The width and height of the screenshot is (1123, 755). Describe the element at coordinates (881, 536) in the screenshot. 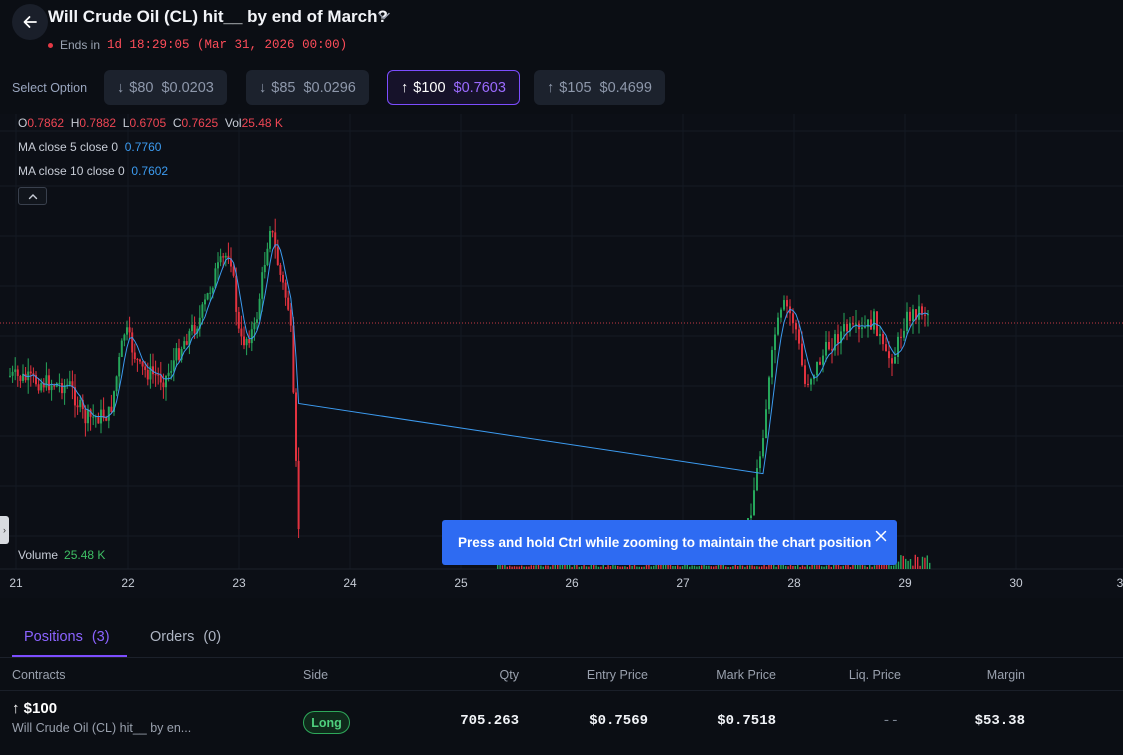

I see `close-icon` at that location.